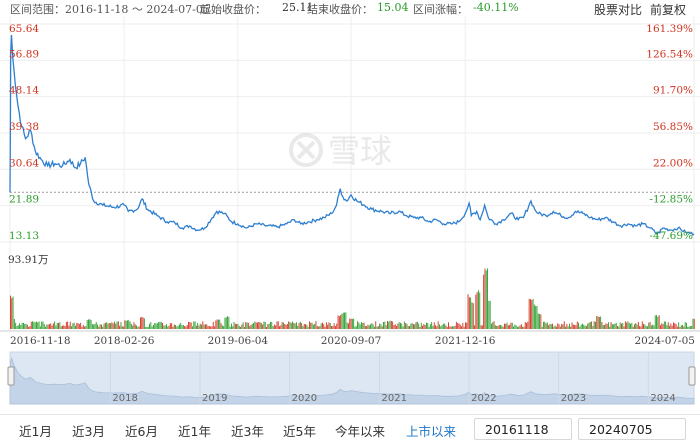 The width and height of the screenshot is (700, 445). What do you see at coordinates (351, 378) in the screenshot?
I see `range-navigator: 2018 2019 2020 2021 2022 2023 2024` at bounding box center [351, 378].